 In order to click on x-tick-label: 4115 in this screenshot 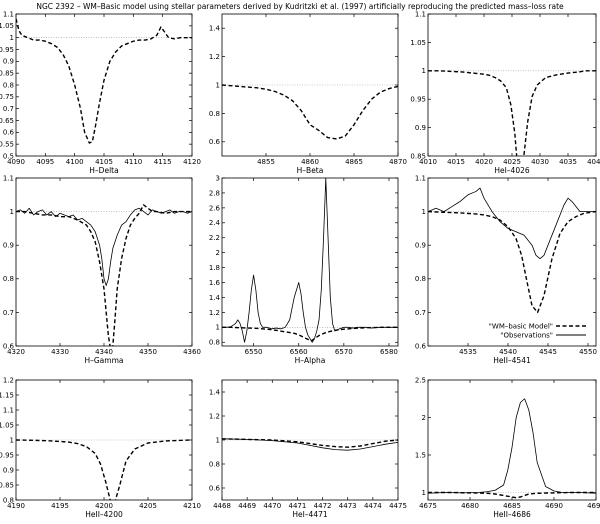, I will do `click(163, 162)`.